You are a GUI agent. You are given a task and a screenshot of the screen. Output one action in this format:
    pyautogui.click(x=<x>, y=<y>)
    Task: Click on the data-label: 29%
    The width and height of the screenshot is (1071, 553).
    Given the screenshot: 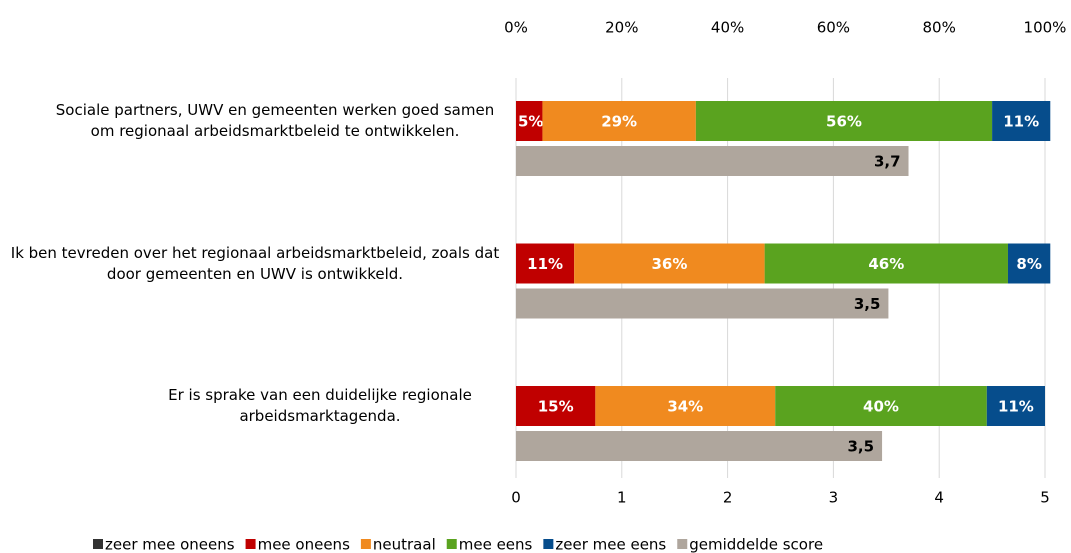 What is the action you would take?
    pyautogui.click(x=619, y=122)
    